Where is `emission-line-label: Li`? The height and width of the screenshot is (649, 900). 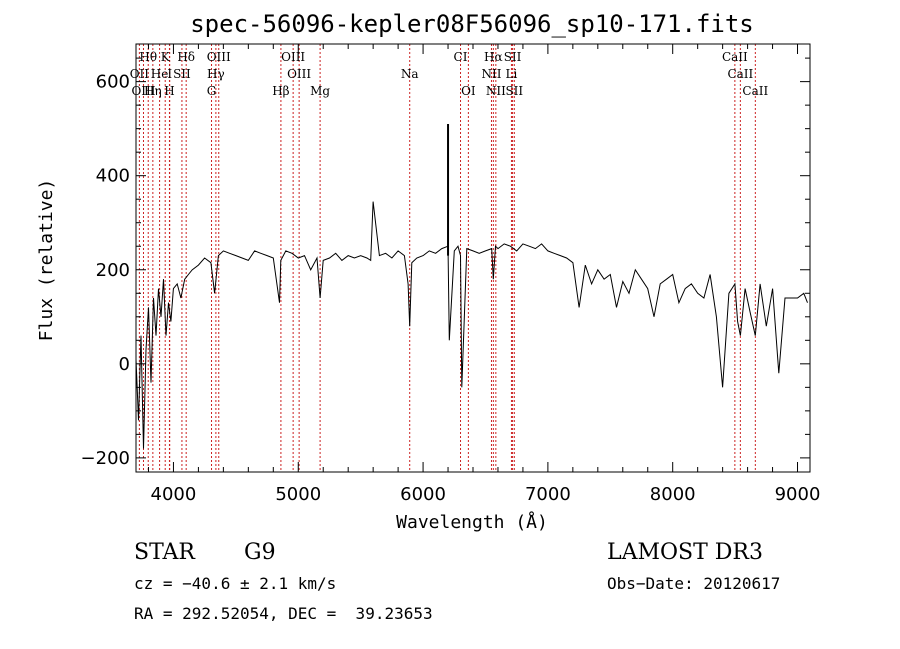
emission-line-label: Li is located at coordinates (512, 74).